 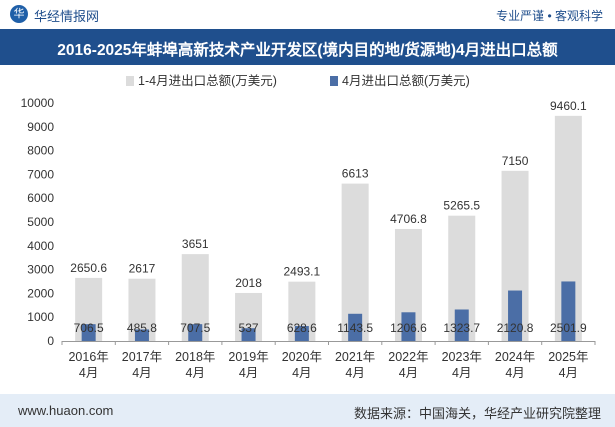 What do you see at coordinates (408, 219) in the screenshot?
I see `data-label-series-1: 4706.8` at bounding box center [408, 219].